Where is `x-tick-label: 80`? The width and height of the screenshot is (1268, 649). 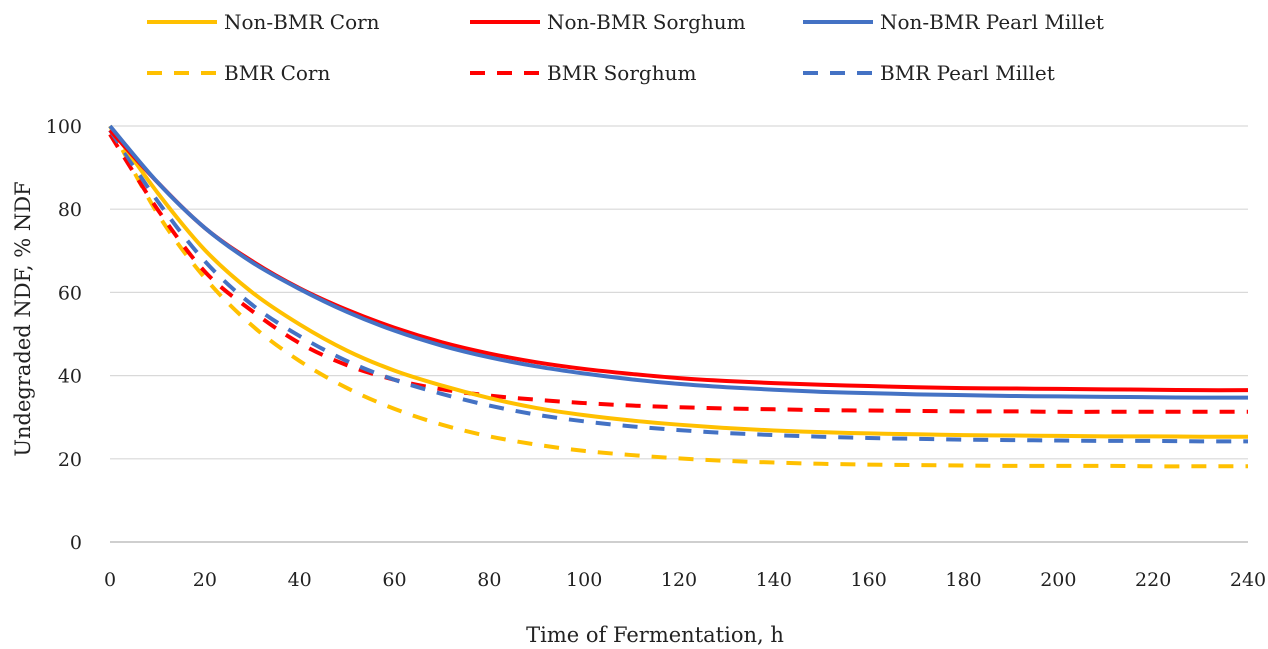
x-tick-label: 80 is located at coordinates (489, 580).